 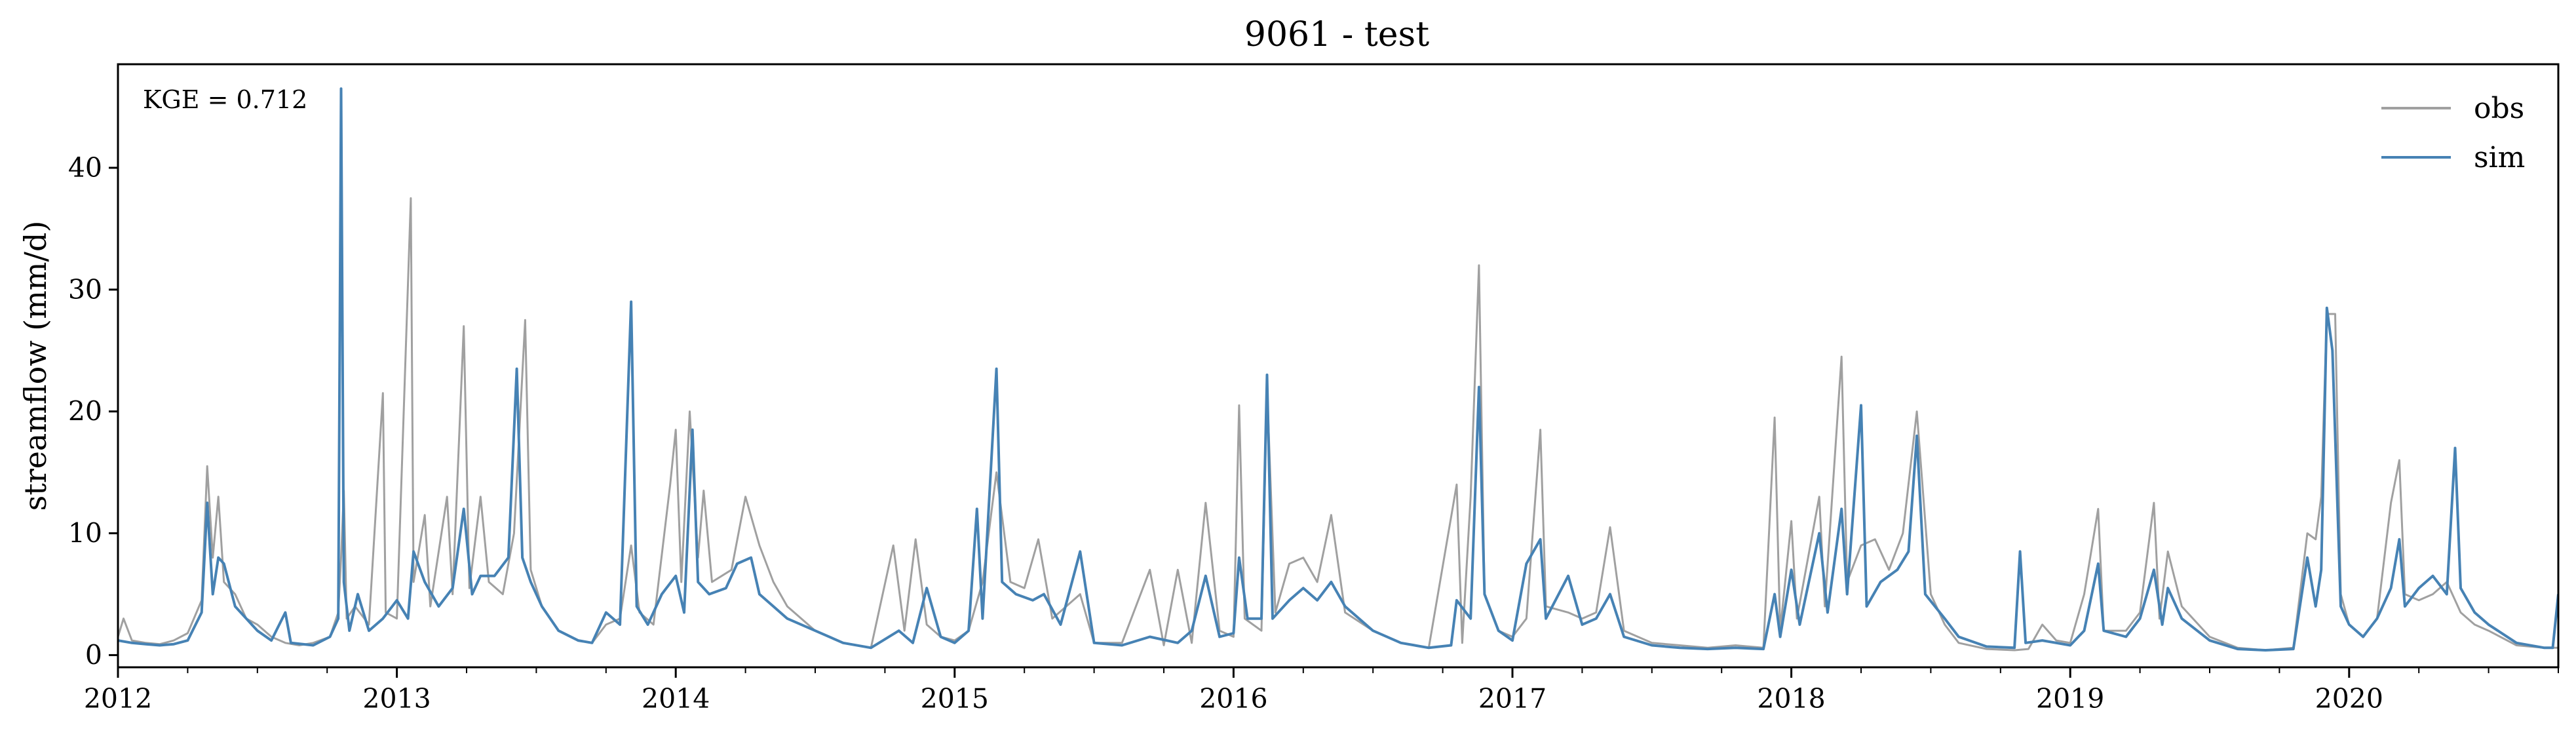 I want to click on y-tick-label: 10, so click(x=85, y=533).